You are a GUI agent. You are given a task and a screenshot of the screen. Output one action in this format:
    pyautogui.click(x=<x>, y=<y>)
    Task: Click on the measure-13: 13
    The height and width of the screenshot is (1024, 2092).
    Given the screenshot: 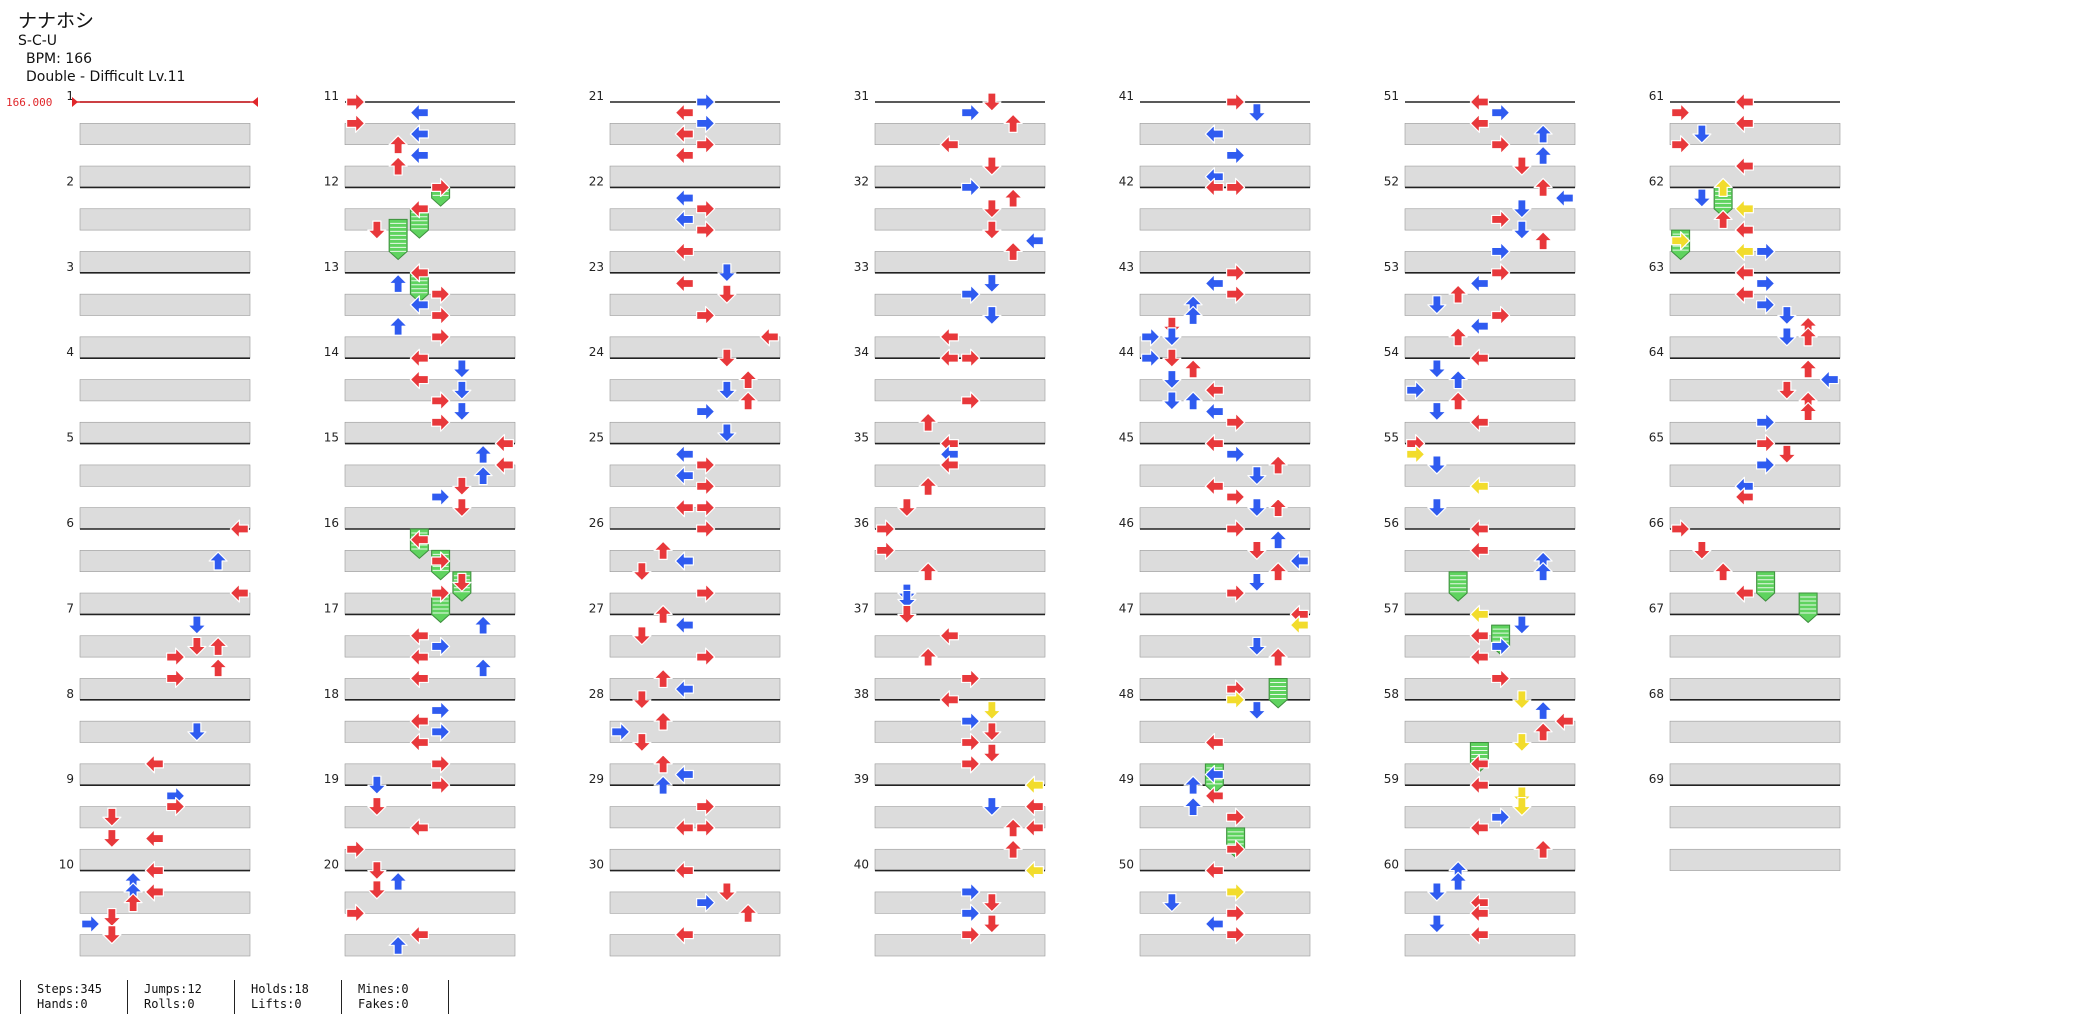 What is the action you would take?
    pyautogui.click(x=420, y=309)
    